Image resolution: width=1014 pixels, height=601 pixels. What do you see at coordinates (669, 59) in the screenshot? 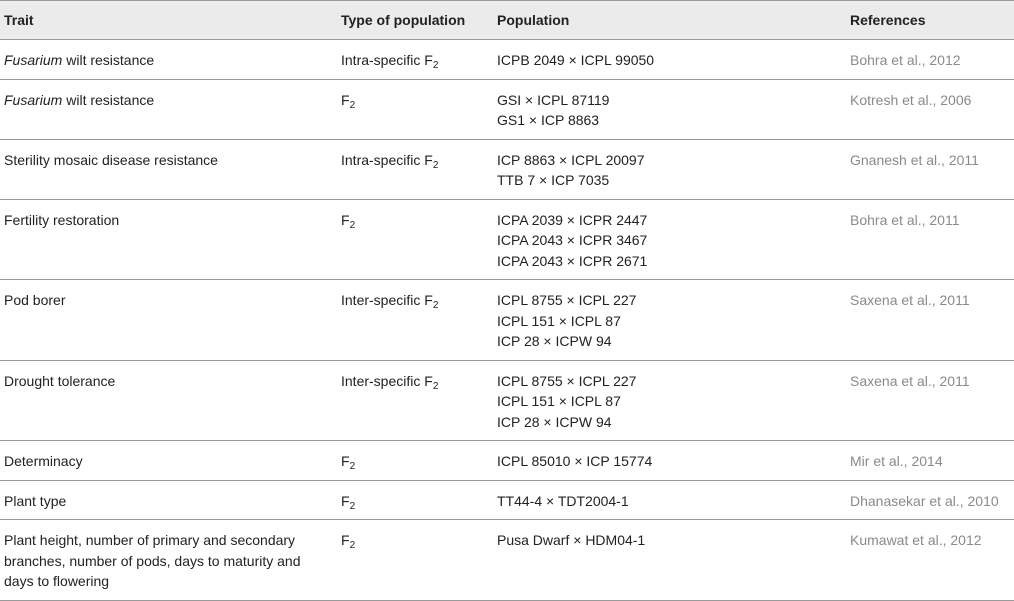
I see `population-cell: ICPB 2049 × ICPL 99050` at bounding box center [669, 59].